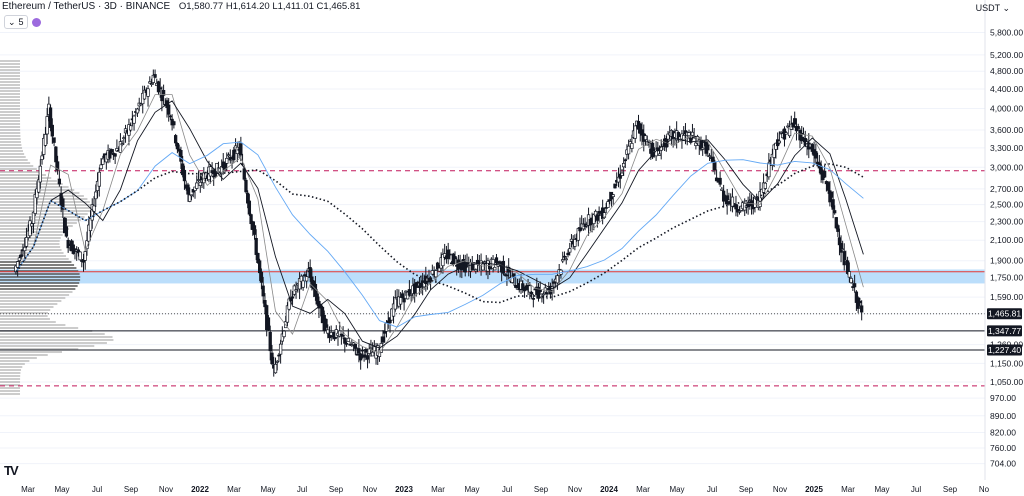 The height and width of the screenshot is (496, 1024). Describe the element at coordinates (1006, 33) in the screenshot. I see `price-tick-label: 5,800.00` at that location.